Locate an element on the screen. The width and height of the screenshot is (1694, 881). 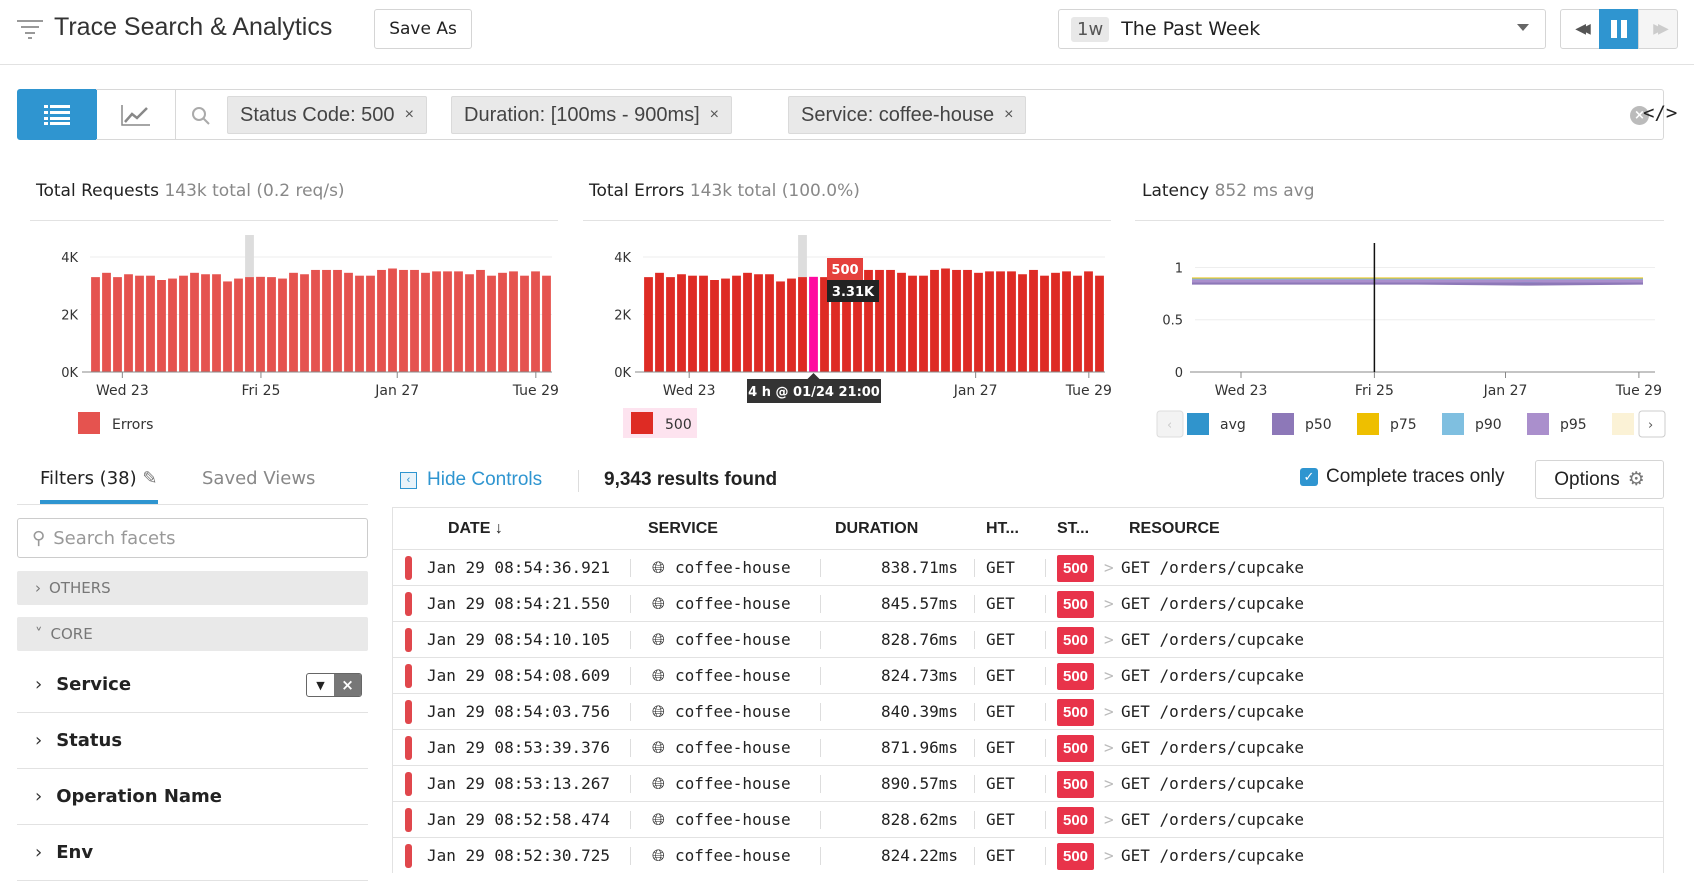
filter-chip-duration: Duration: [100ms - 900ms] × is located at coordinates (591, 115).